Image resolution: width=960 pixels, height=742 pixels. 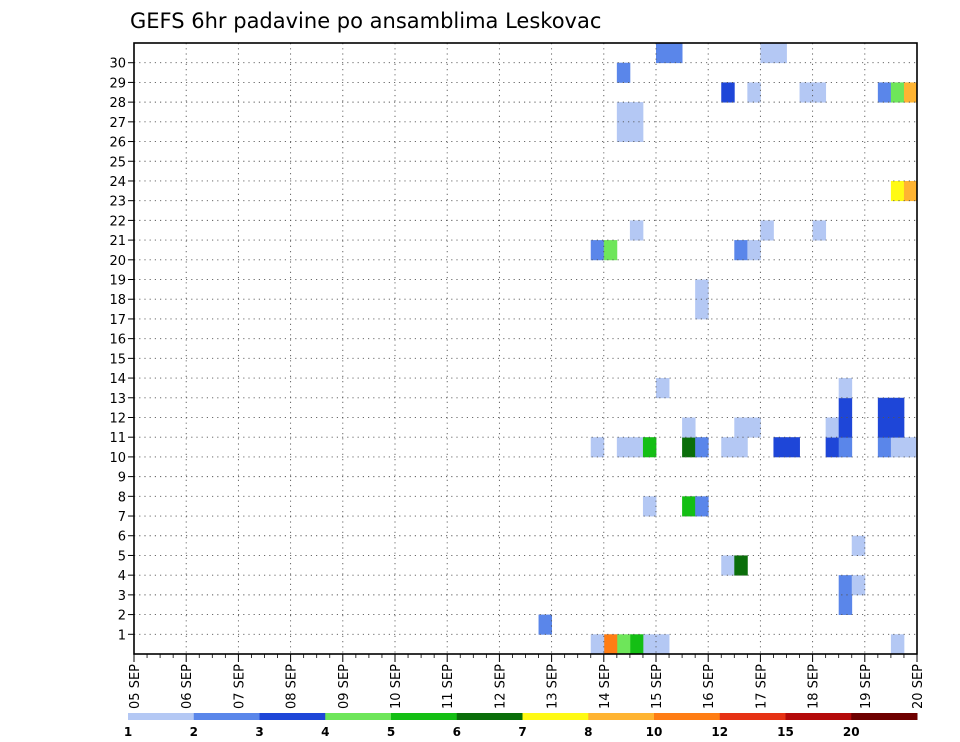 I want to click on y-tick-label: 9, so click(x=122, y=478).